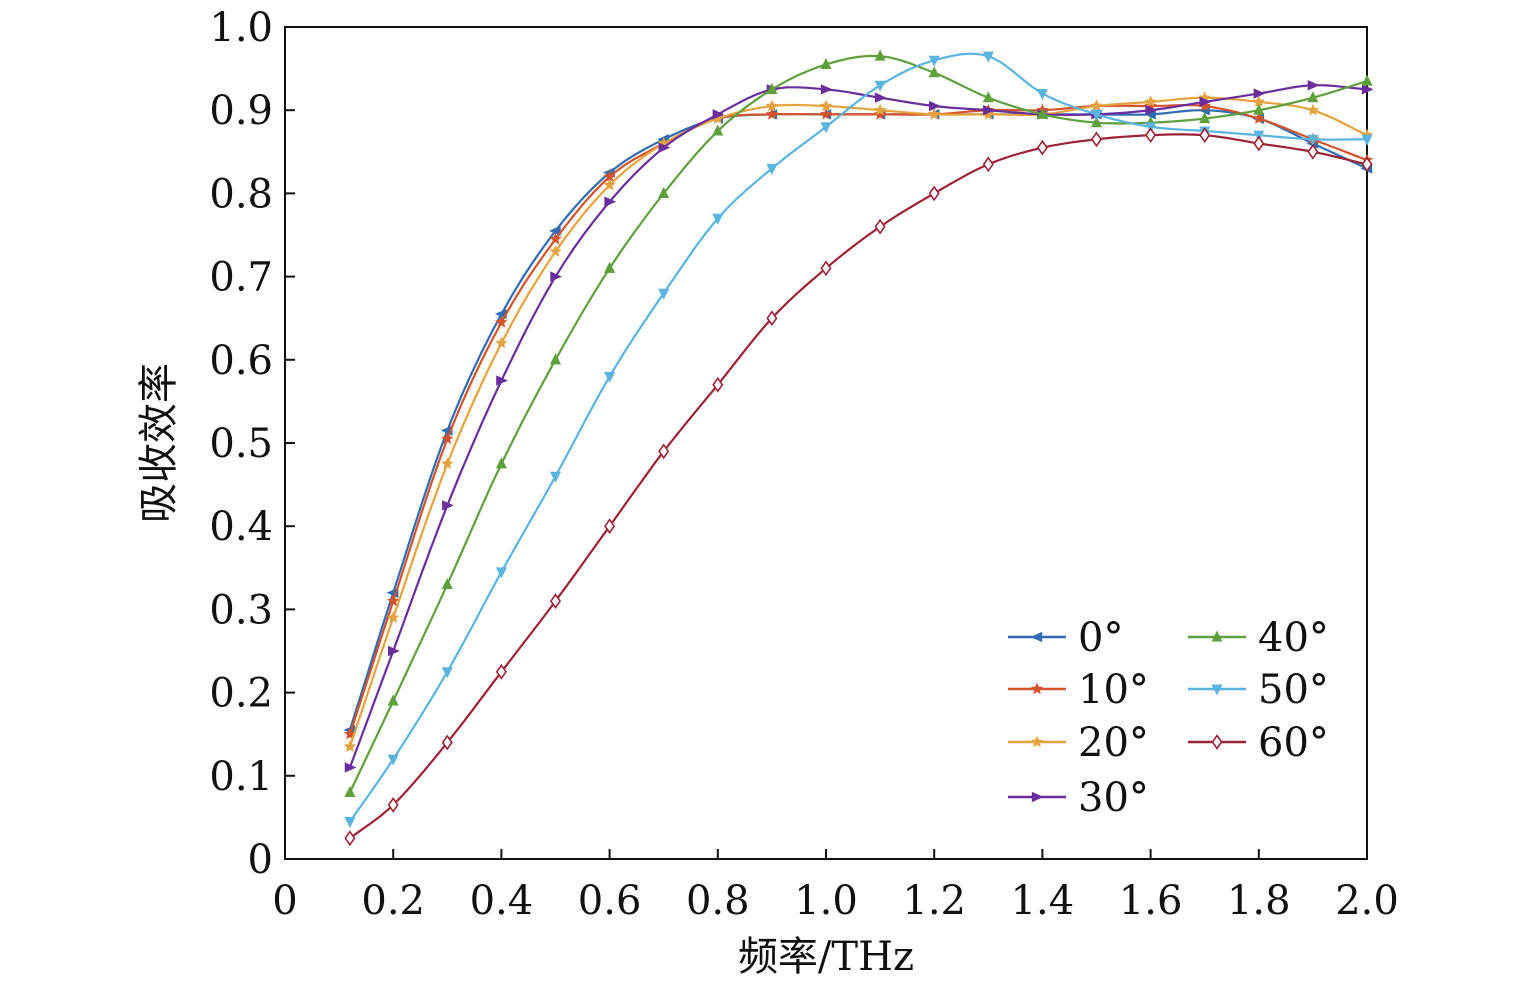 Image resolution: width=1535 pixels, height=988 pixels. What do you see at coordinates (1293, 638) in the screenshot?
I see `legend-label: 40°` at bounding box center [1293, 638].